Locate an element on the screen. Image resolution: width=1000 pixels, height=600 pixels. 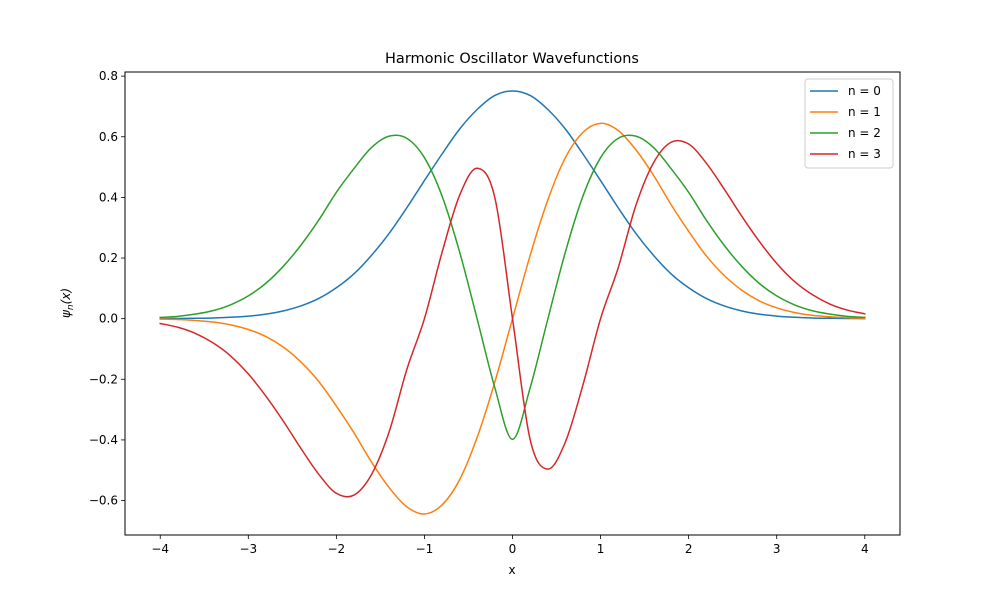
legend-label: n = 3 is located at coordinates (864, 154).